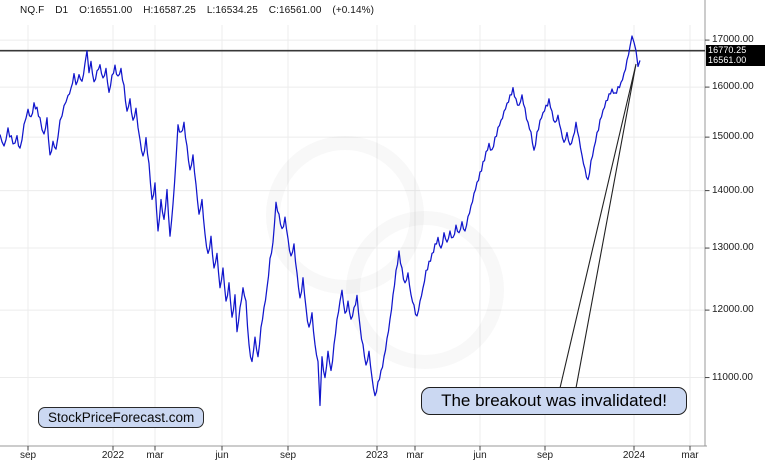 The height and width of the screenshot is (469, 765). Describe the element at coordinates (634, 455) in the screenshot. I see `time-axis-label: 2024` at that location.